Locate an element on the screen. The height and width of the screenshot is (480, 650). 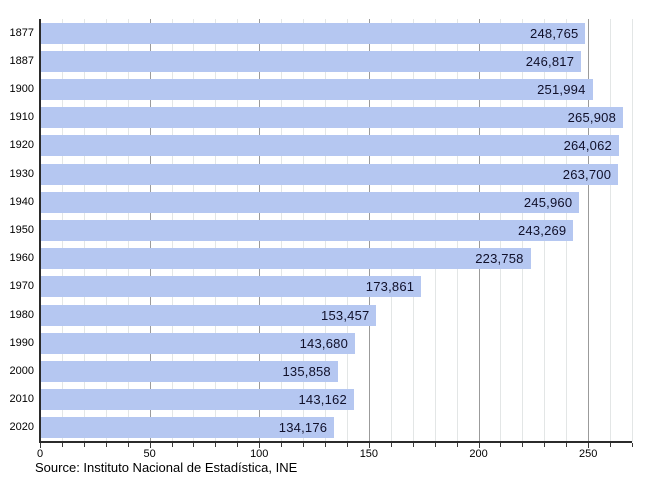
x-tick-label: 0 is located at coordinates (40, 454).